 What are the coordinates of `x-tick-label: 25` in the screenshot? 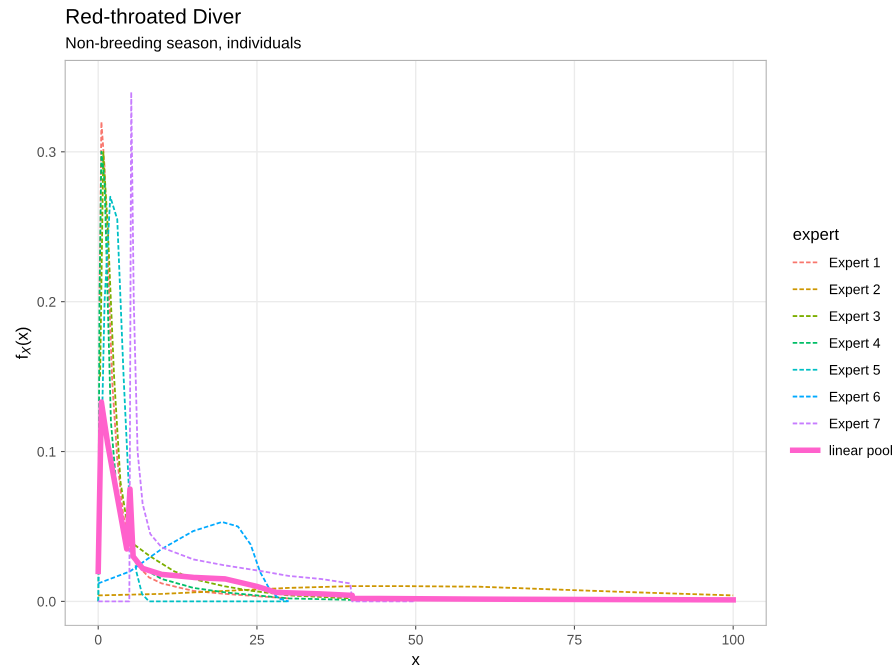 It's located at (257, 639).